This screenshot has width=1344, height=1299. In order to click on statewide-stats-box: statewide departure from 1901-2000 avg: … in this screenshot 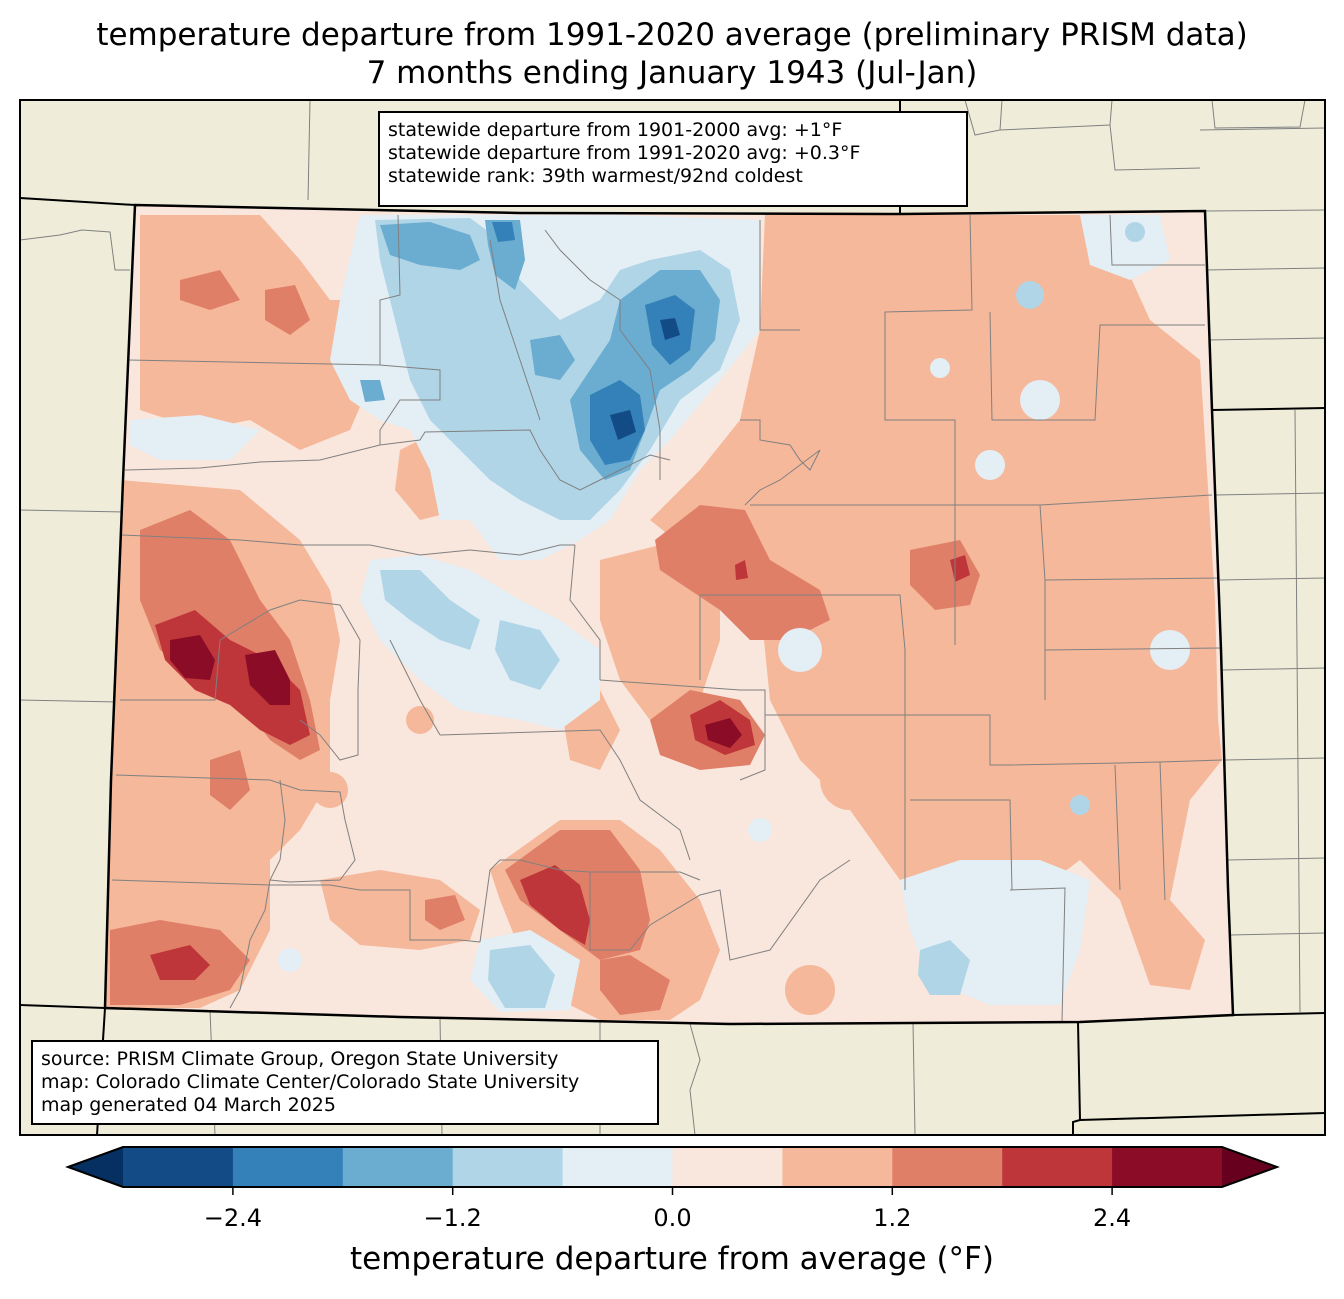, I will do `click(673, 159)`.